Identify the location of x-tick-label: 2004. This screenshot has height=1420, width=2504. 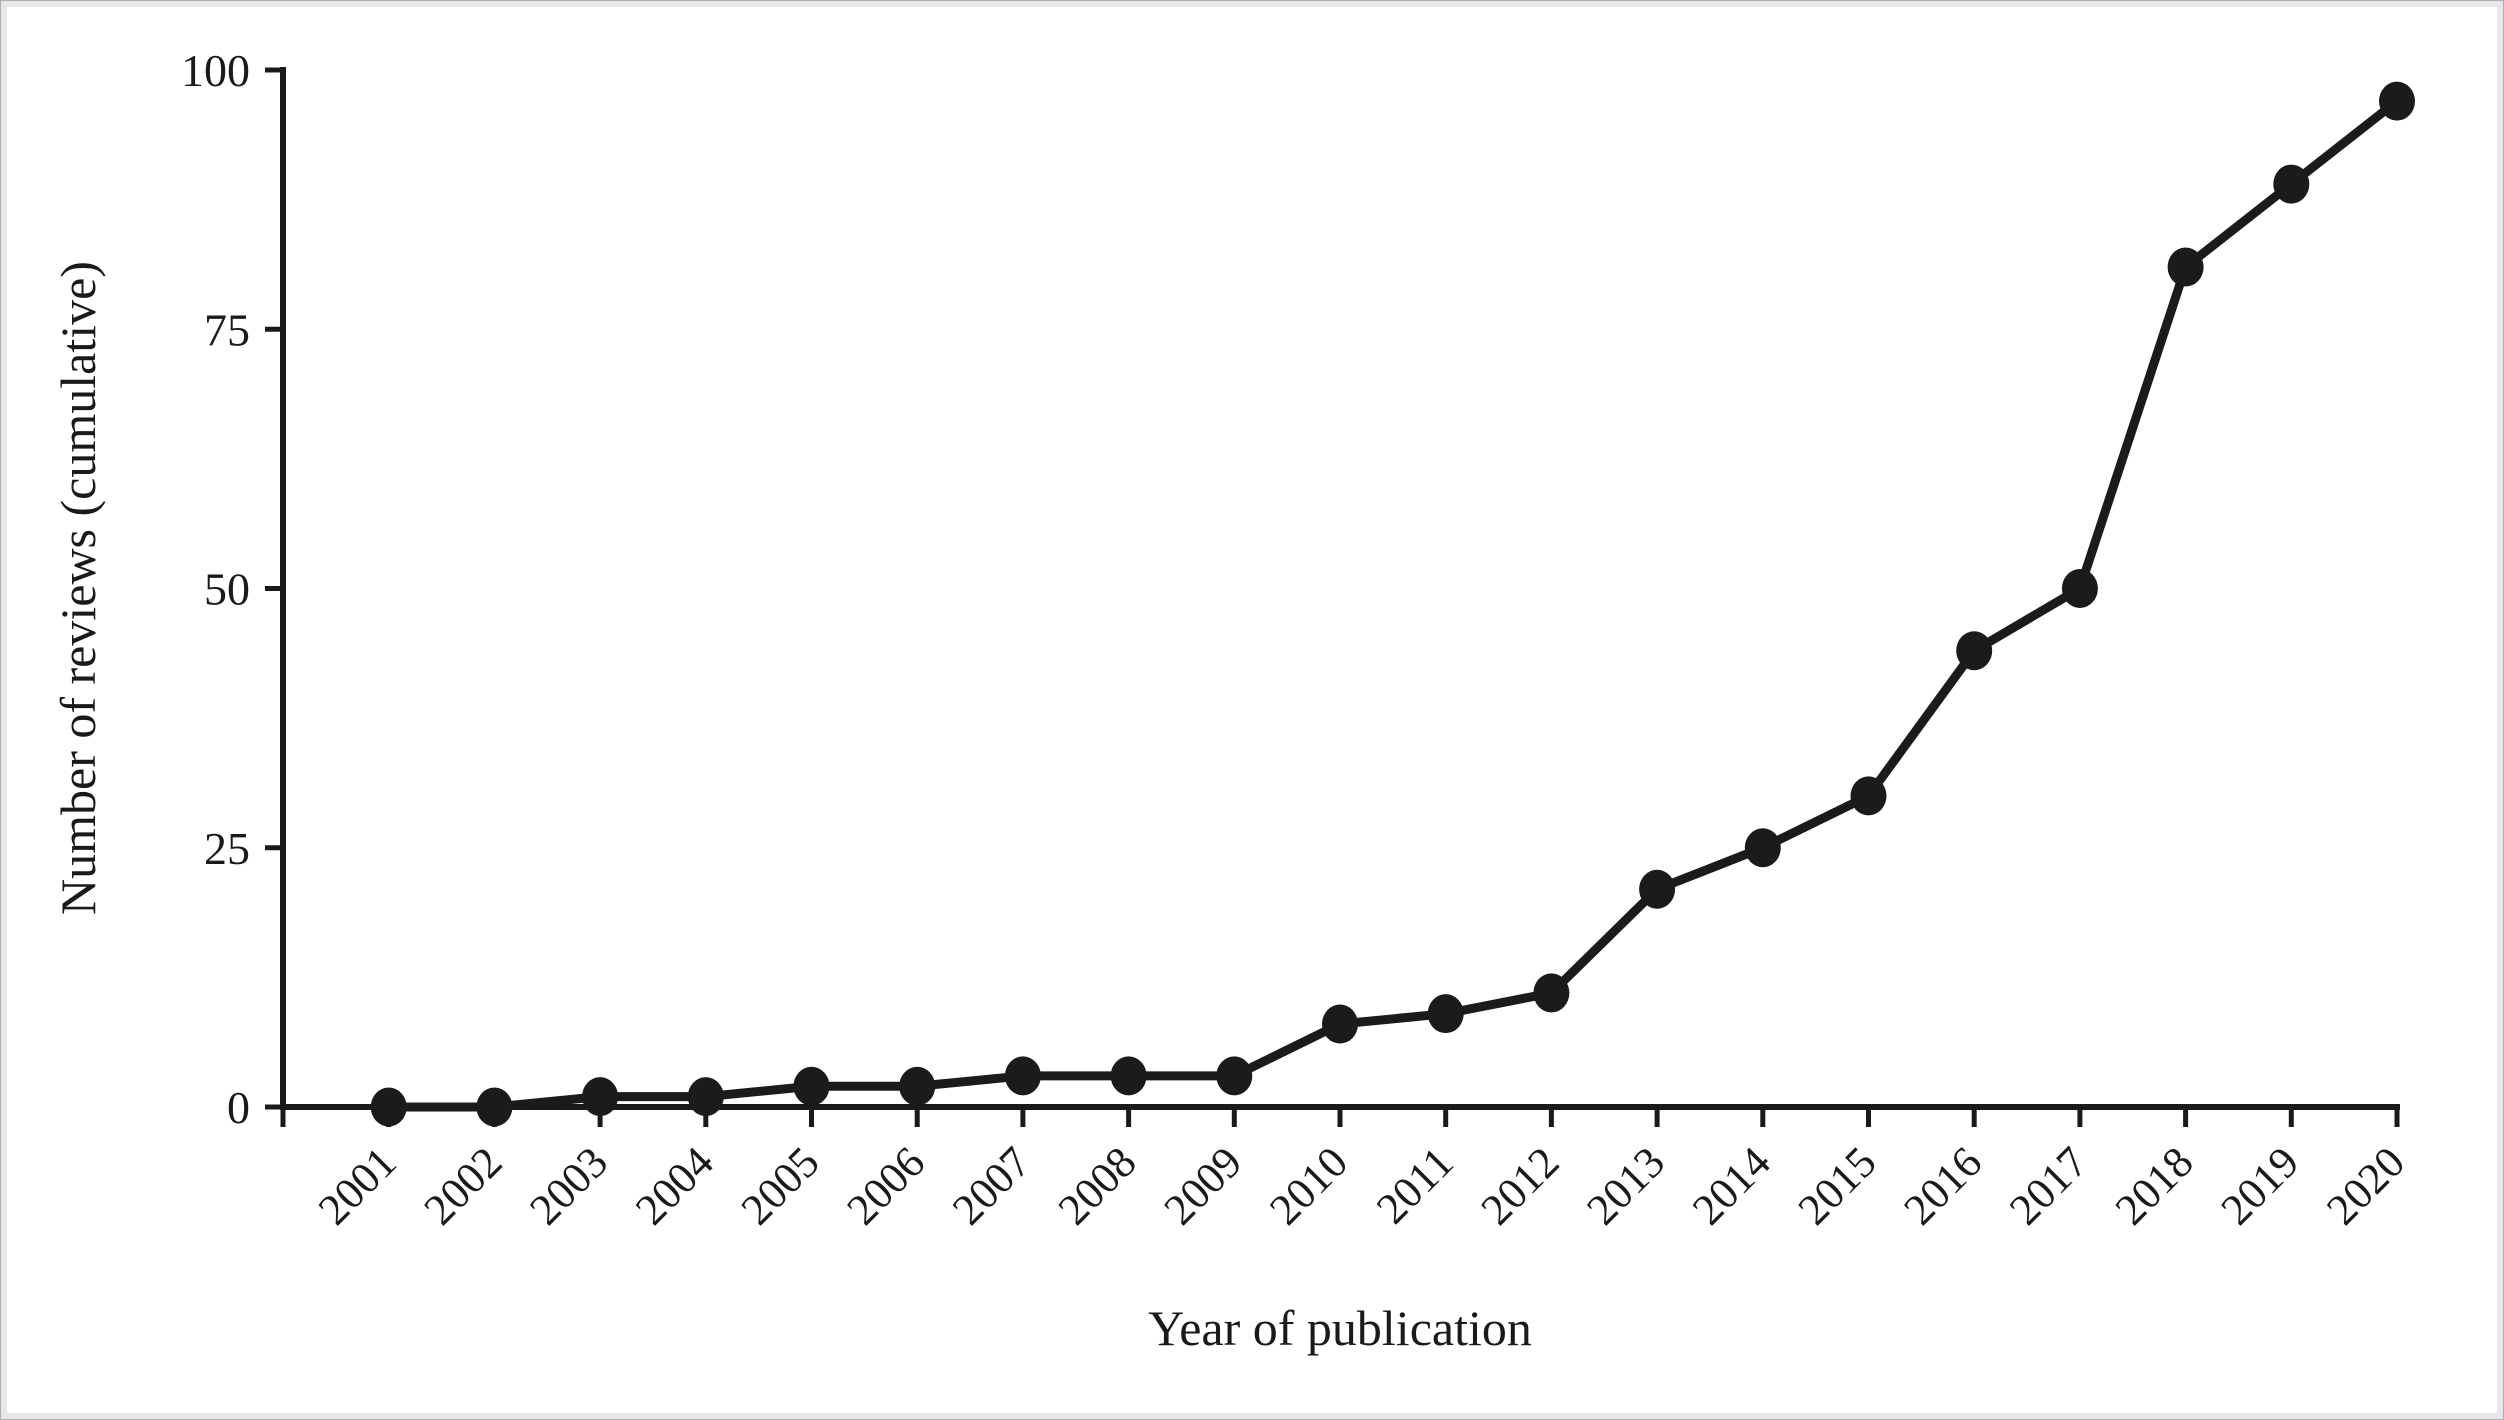
(674, 1185).